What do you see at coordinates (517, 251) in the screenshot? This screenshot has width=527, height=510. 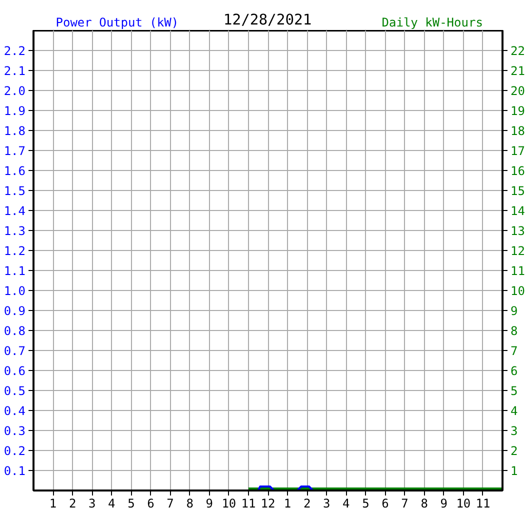 I see `y2-tick-label: 12` at bounding box center [517, 251].